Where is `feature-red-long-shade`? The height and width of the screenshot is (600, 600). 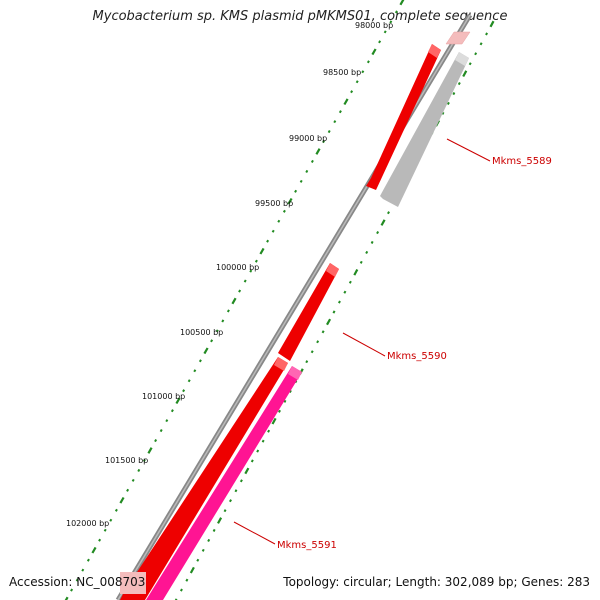 feature-red-long-shade is located at coordinates (281, 364).